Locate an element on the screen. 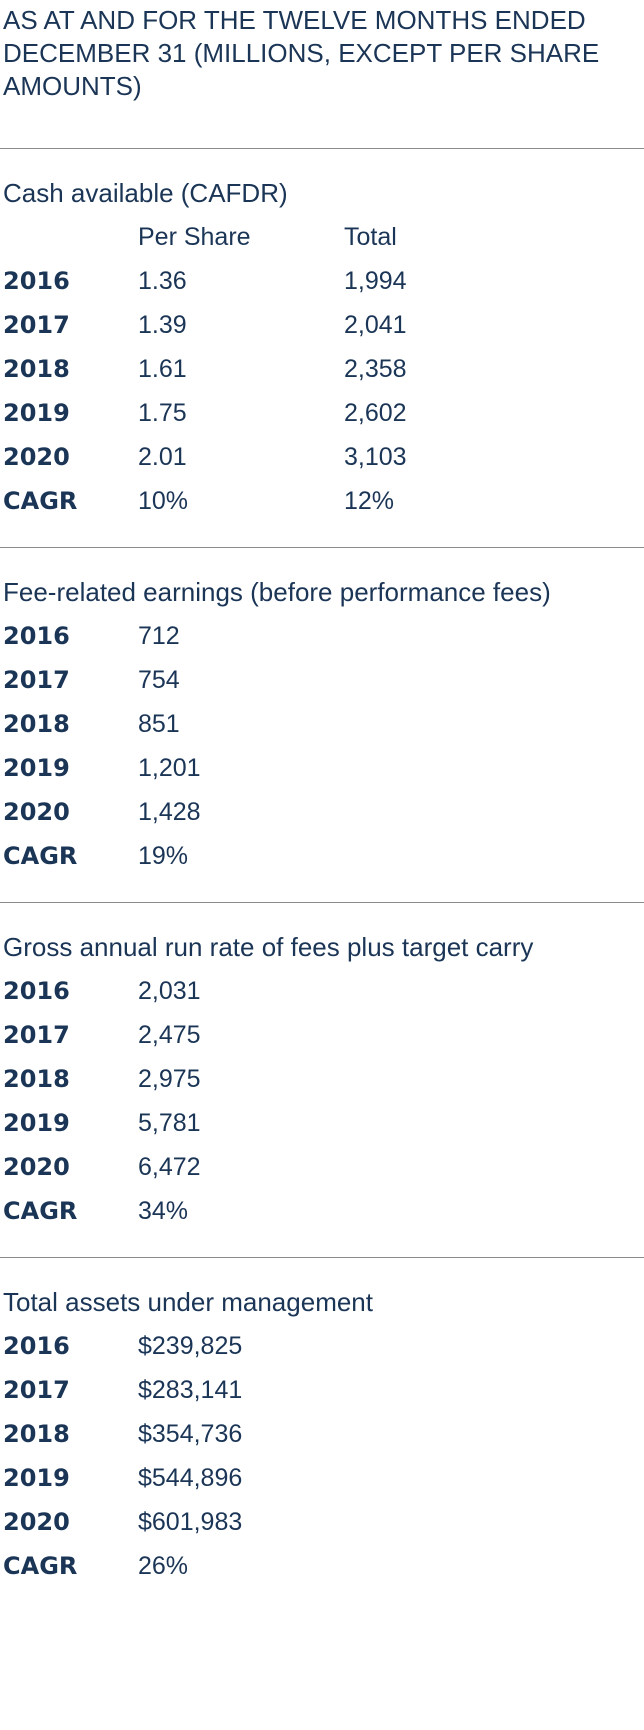 Image resolution: width=644 pixels, height=1730 pixels. cell: 2.01 is located at coordinates (162, 457).